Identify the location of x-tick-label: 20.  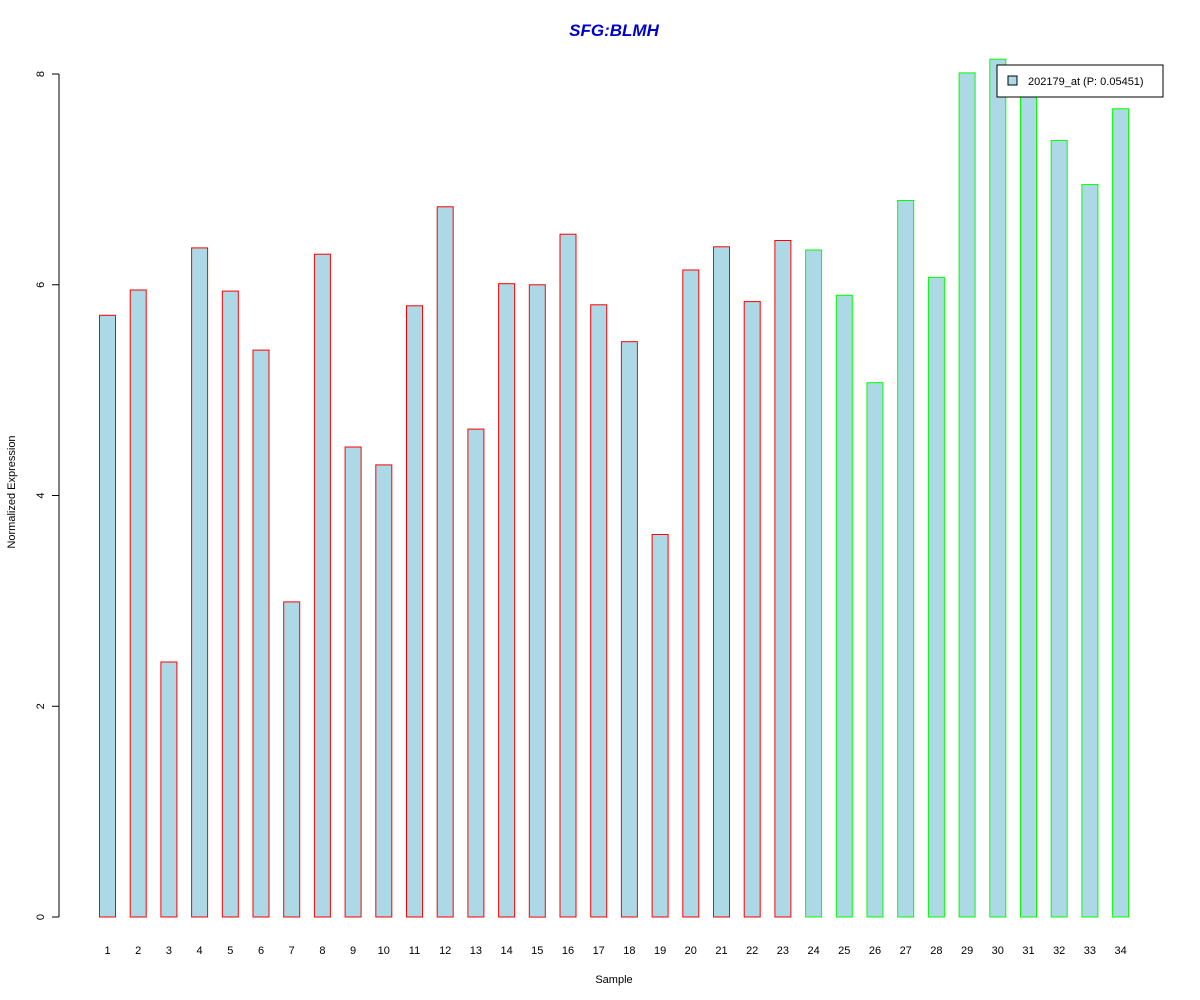
(691, 951).